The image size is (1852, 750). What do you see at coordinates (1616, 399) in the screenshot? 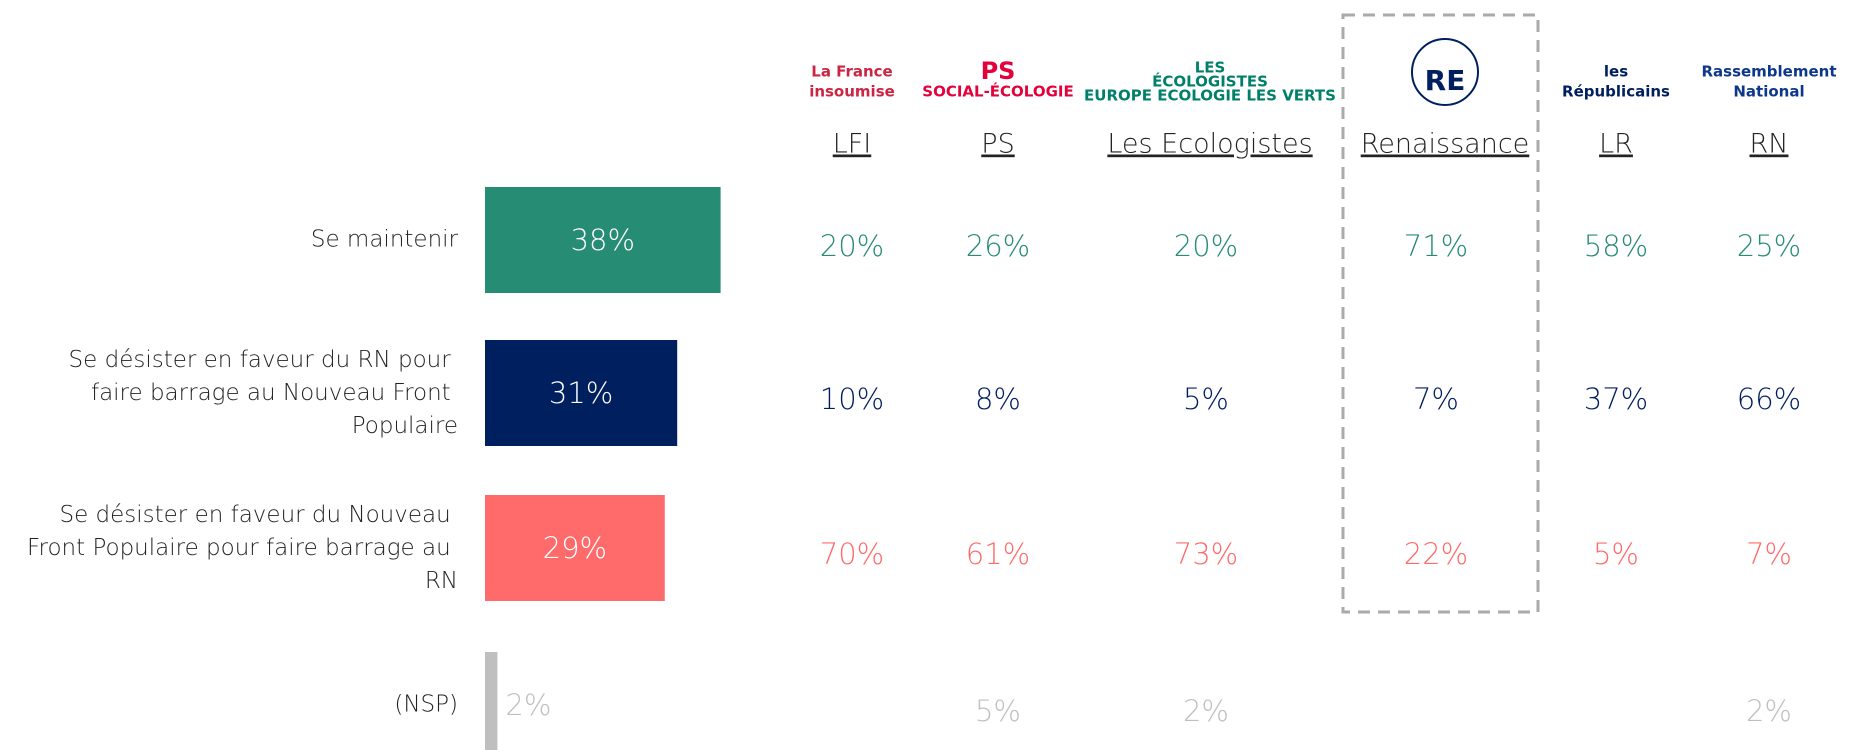
I see `column-value: 37%` at bounding box center [1616, 399].